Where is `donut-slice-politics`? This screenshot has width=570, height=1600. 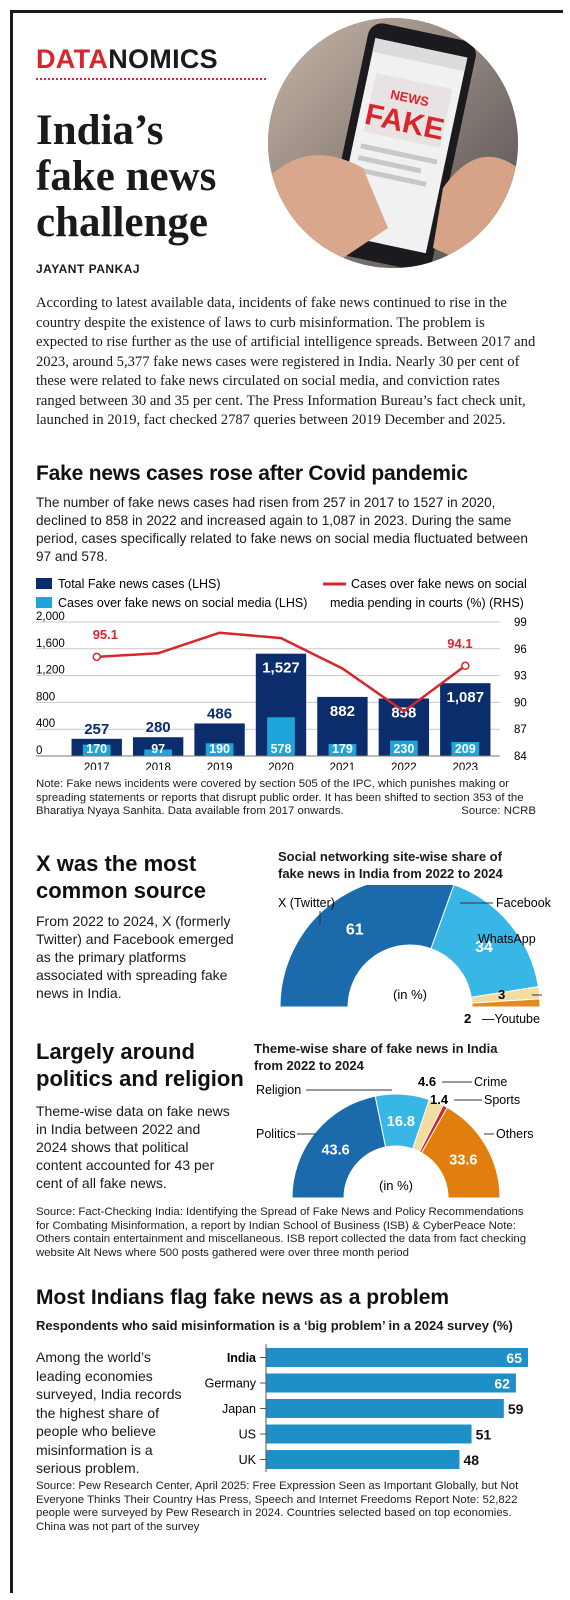 donut-slice-politics is located at coordinates (339, 1147).